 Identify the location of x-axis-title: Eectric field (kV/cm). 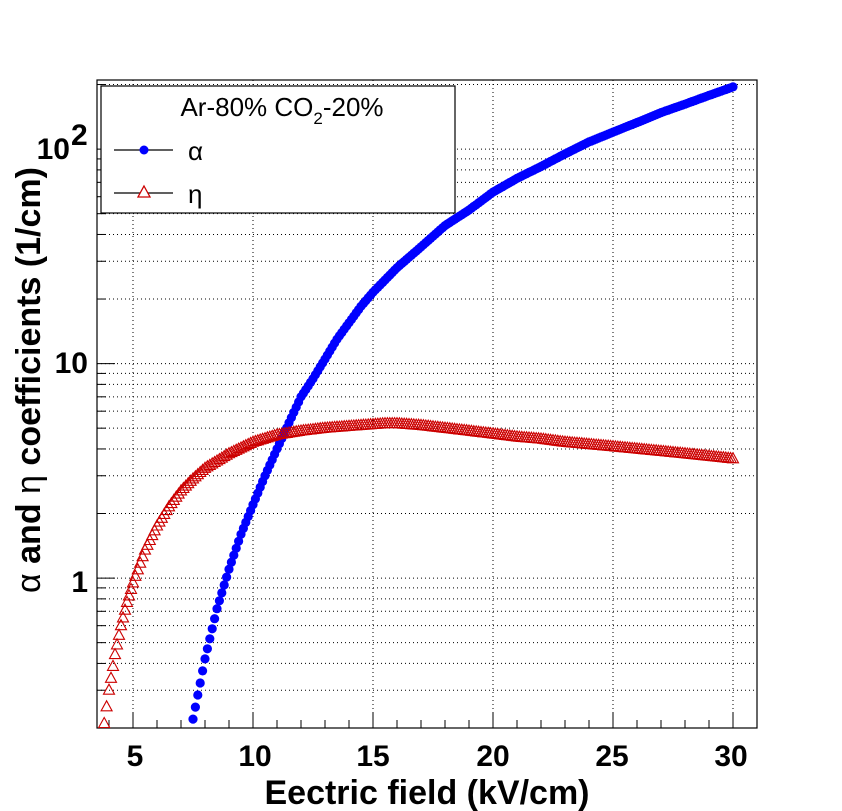
(426, 792).